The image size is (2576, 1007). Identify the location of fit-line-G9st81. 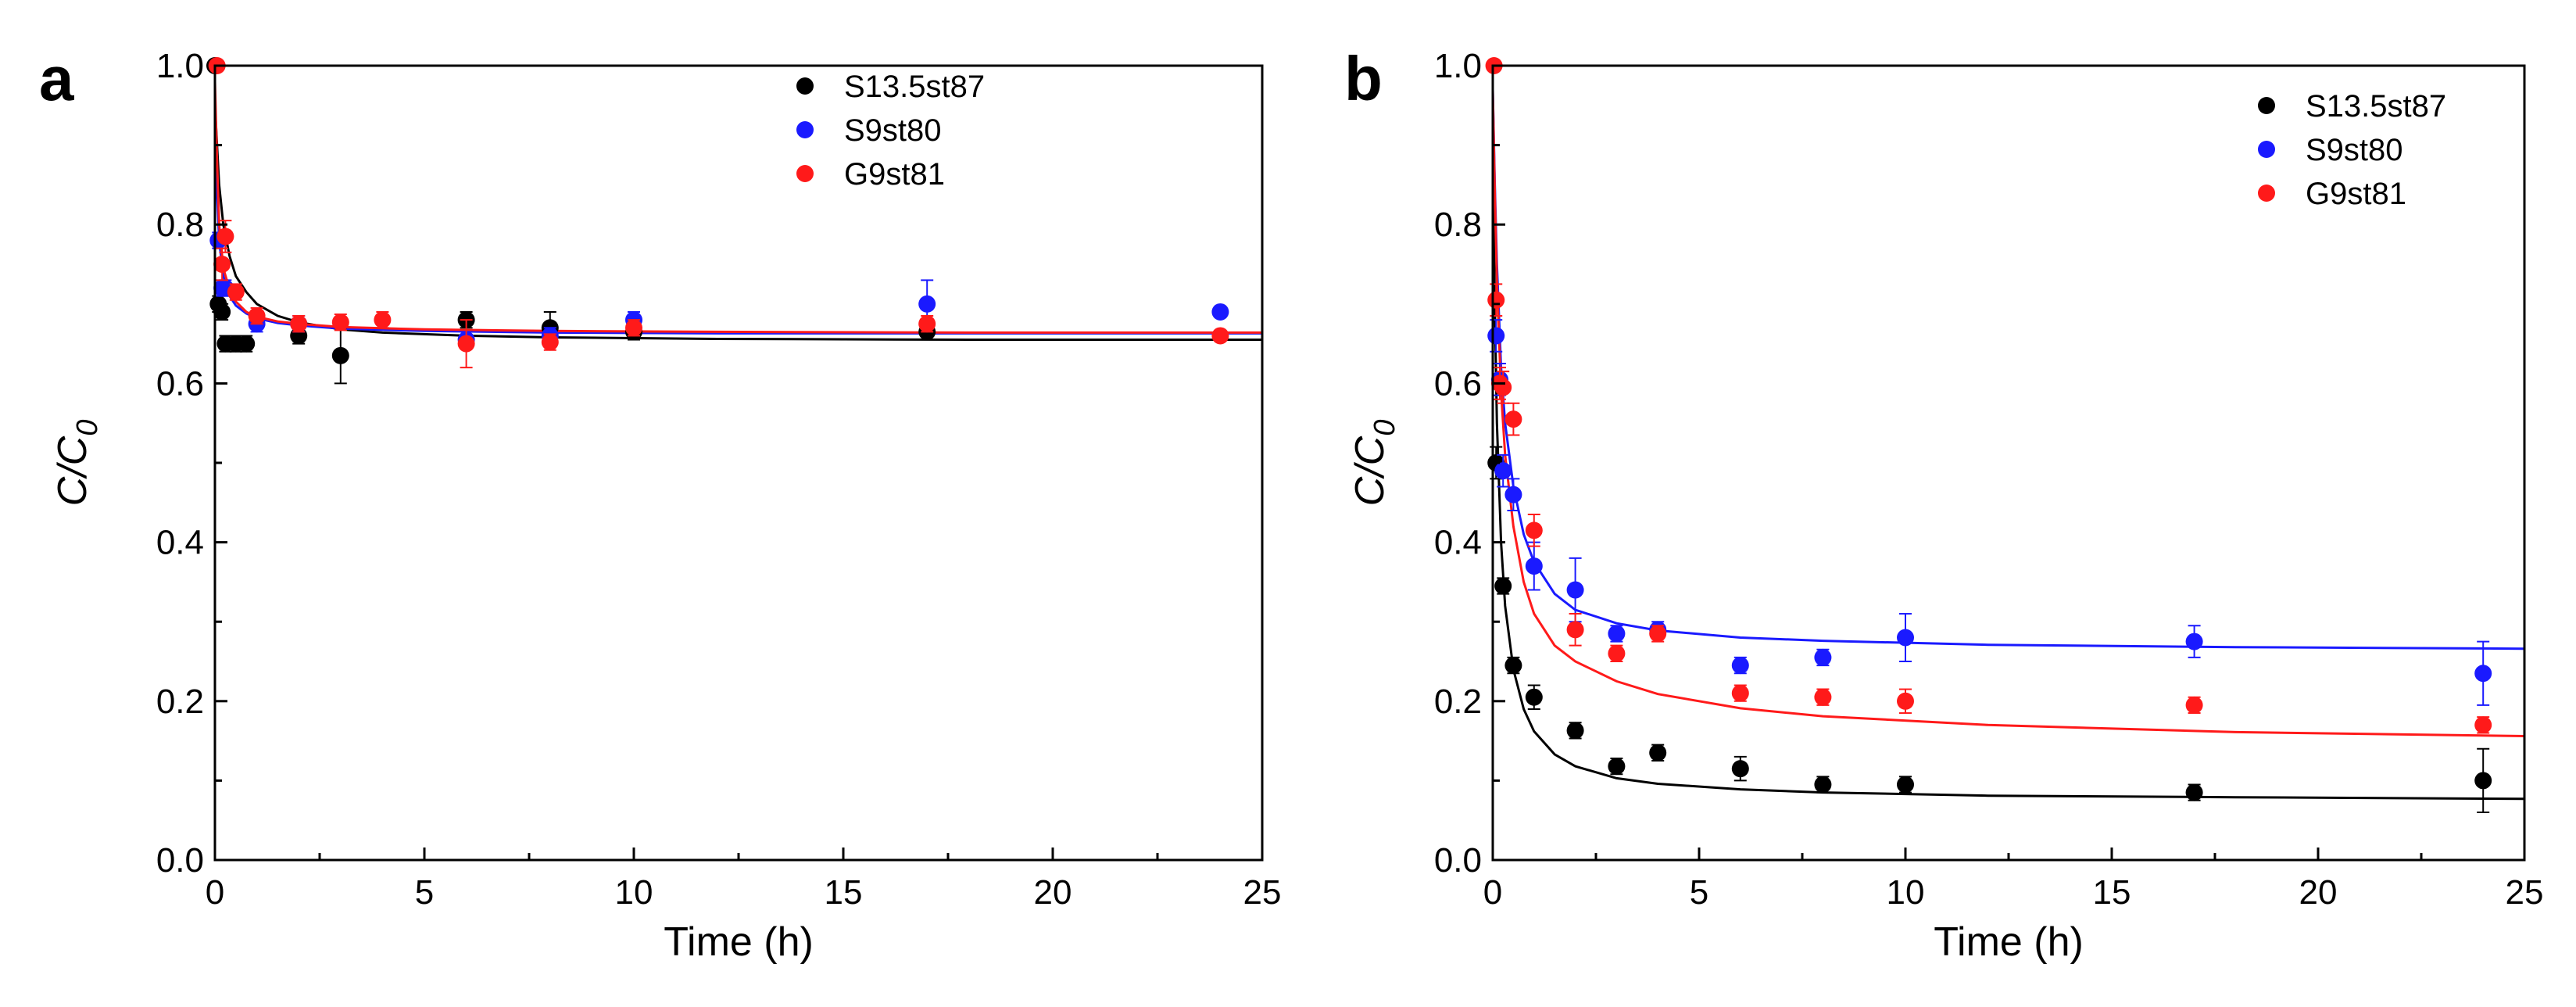
(737, 208).